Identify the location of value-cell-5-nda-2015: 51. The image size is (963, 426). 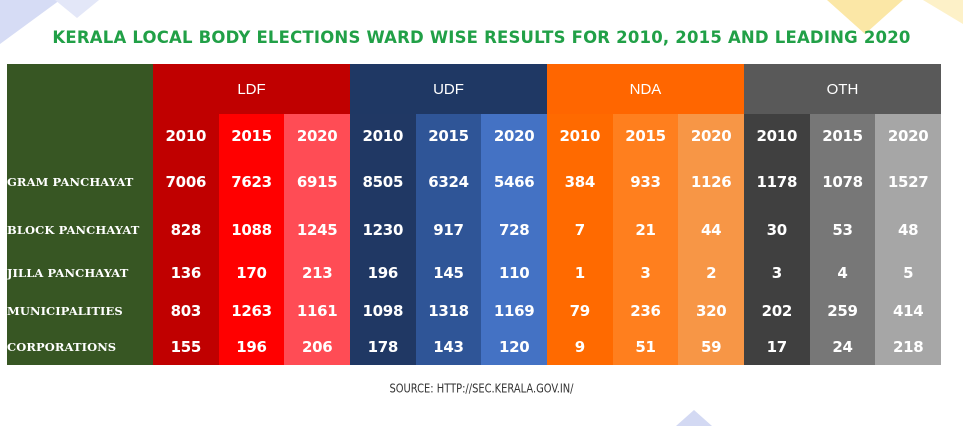
(645, 347).